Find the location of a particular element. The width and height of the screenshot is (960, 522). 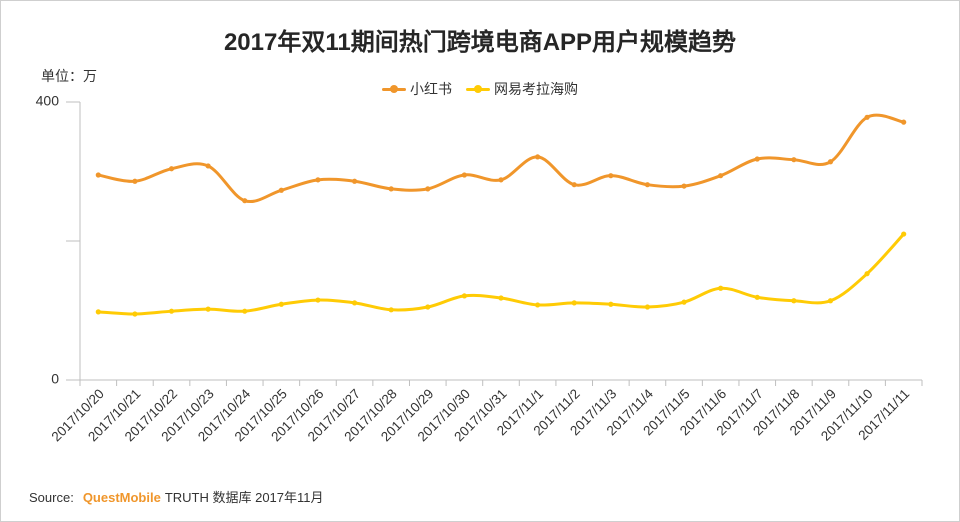

series-1-line is located at coordinates (501, 158).